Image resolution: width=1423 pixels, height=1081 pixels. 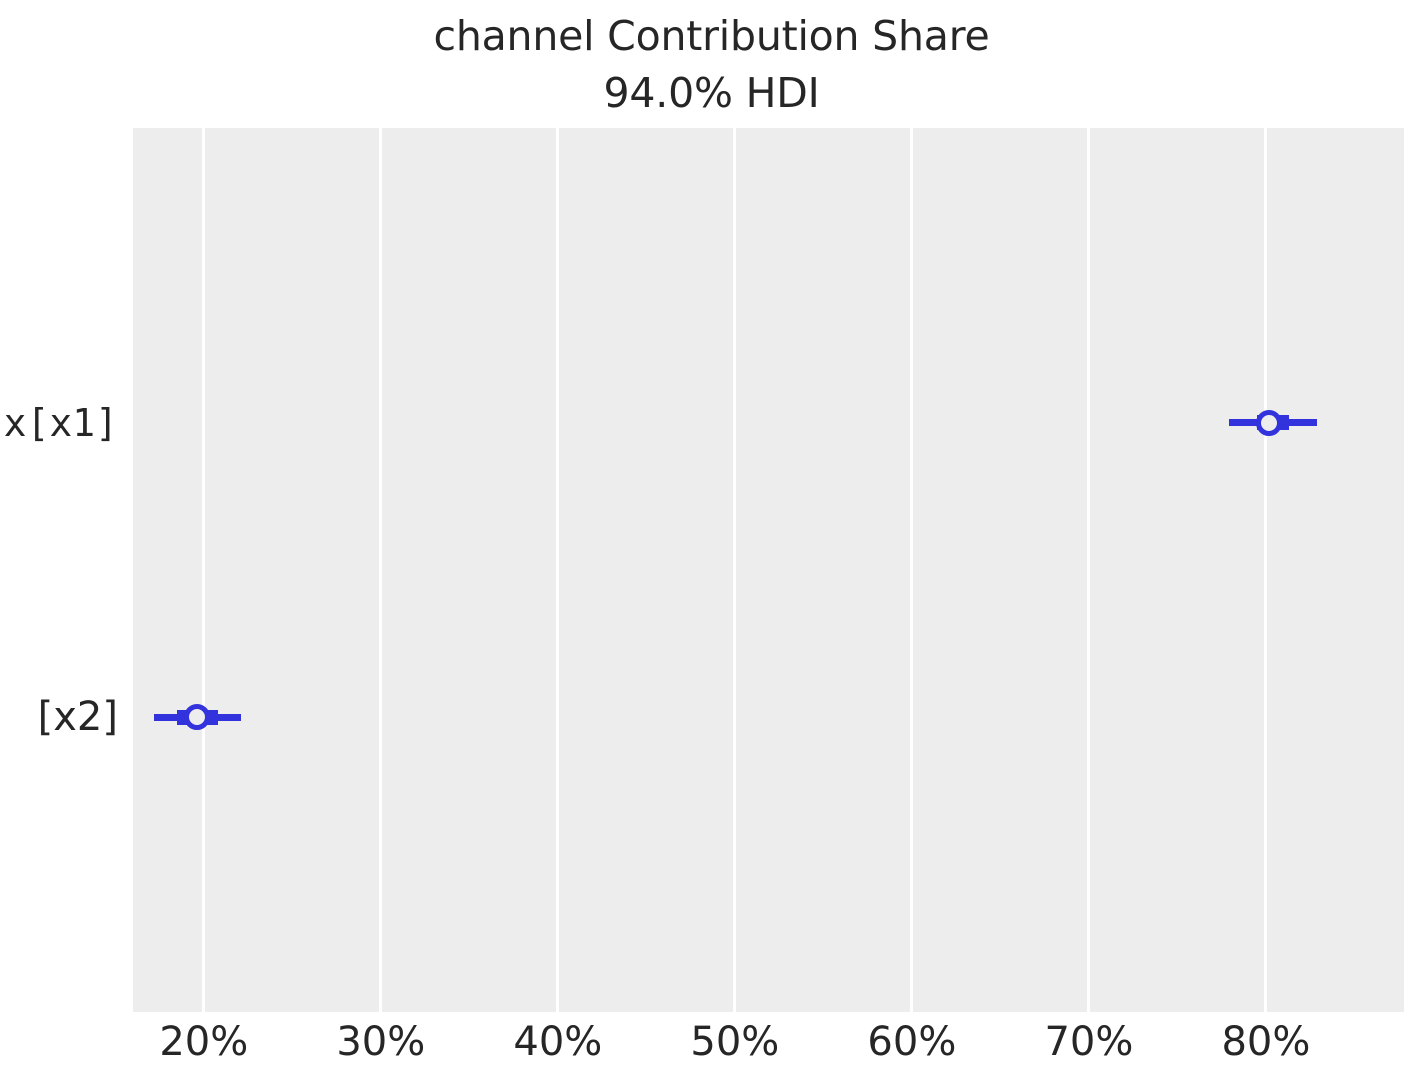 I want to click on chart-title: channel Contribution Share, so click(x=711, y=36).